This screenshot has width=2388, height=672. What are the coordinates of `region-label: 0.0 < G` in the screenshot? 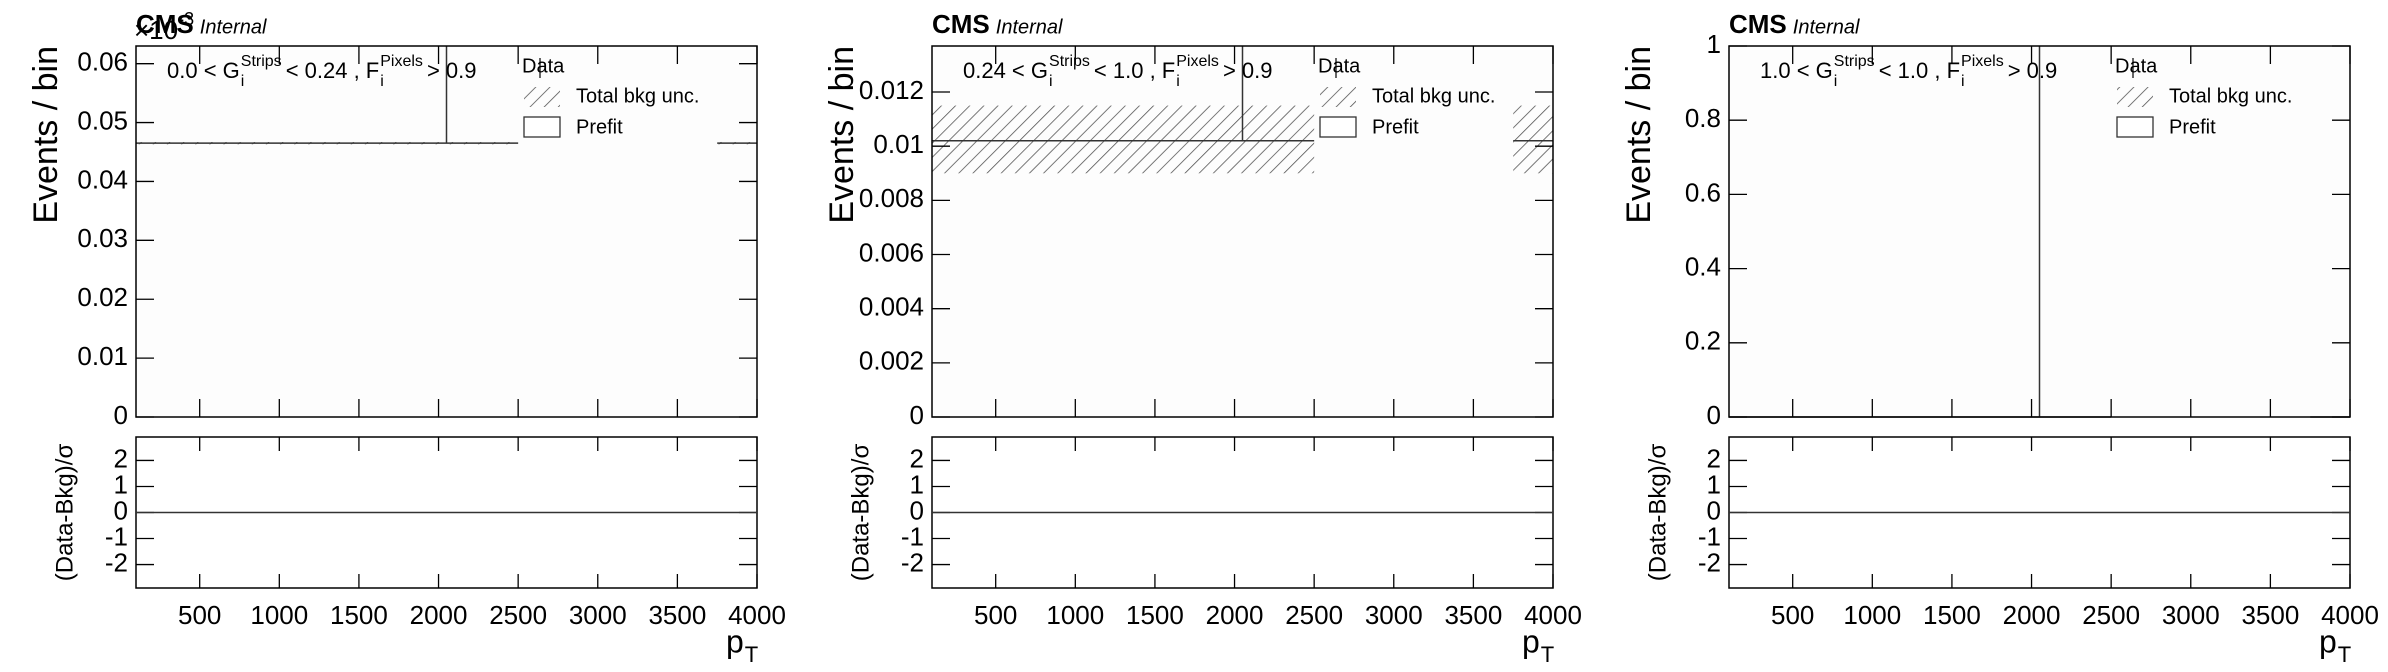 It's located at (203, 70).